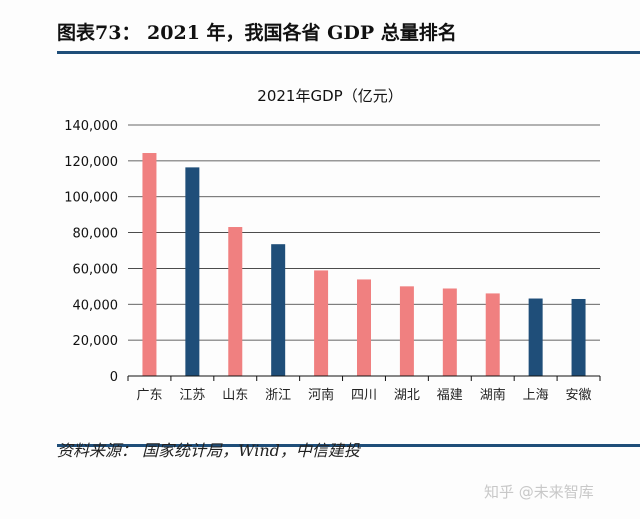 This screenshot has width=640, height=519. What do you see at coordinates (536, 395) in the screenshot?
I see `x-tick-label: 上海` at bounding box center [536, 395].